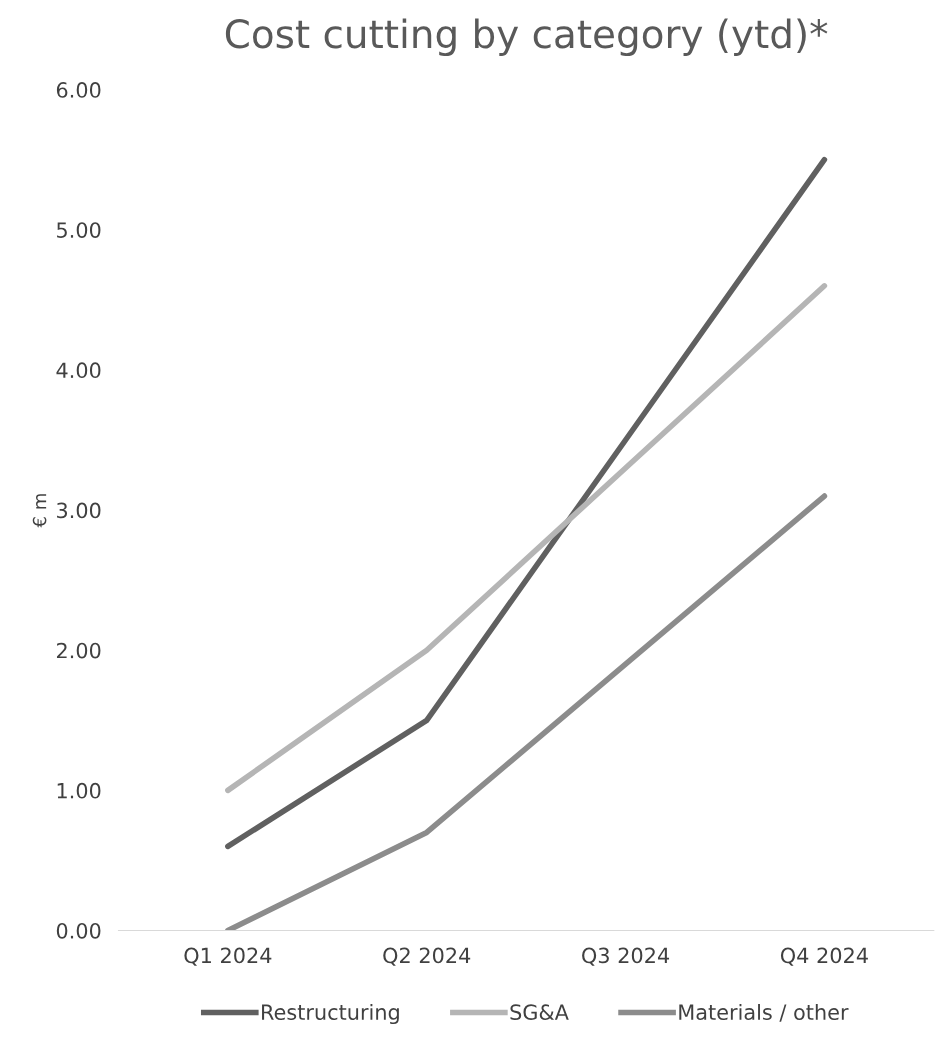 The width and height of the screenshot is (948, 1042). What do you see at coordinates (79, 510) in the screenshot?
I see `y-tick-label: 3.00` at bounding box center [79, 510].